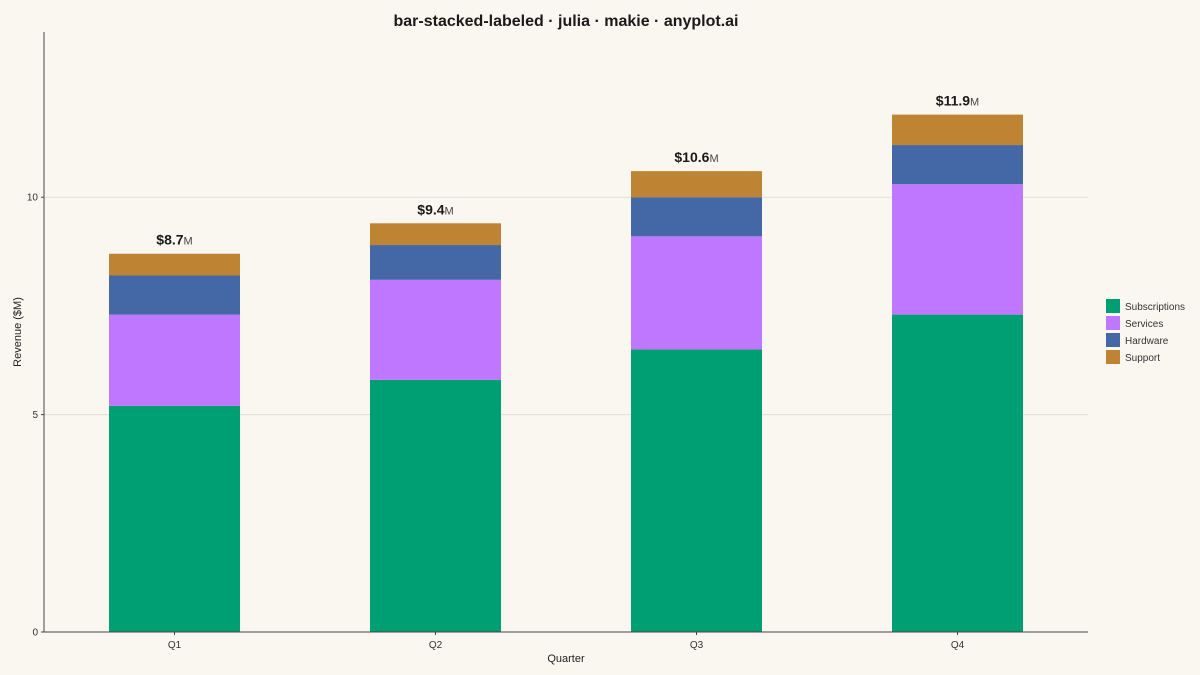 Image resolution: width=1200 pixels, height=675 pixels. Describe the element at coordinates (1113, 357) in the screenshot. I see `legend-swatch-support` at that location.